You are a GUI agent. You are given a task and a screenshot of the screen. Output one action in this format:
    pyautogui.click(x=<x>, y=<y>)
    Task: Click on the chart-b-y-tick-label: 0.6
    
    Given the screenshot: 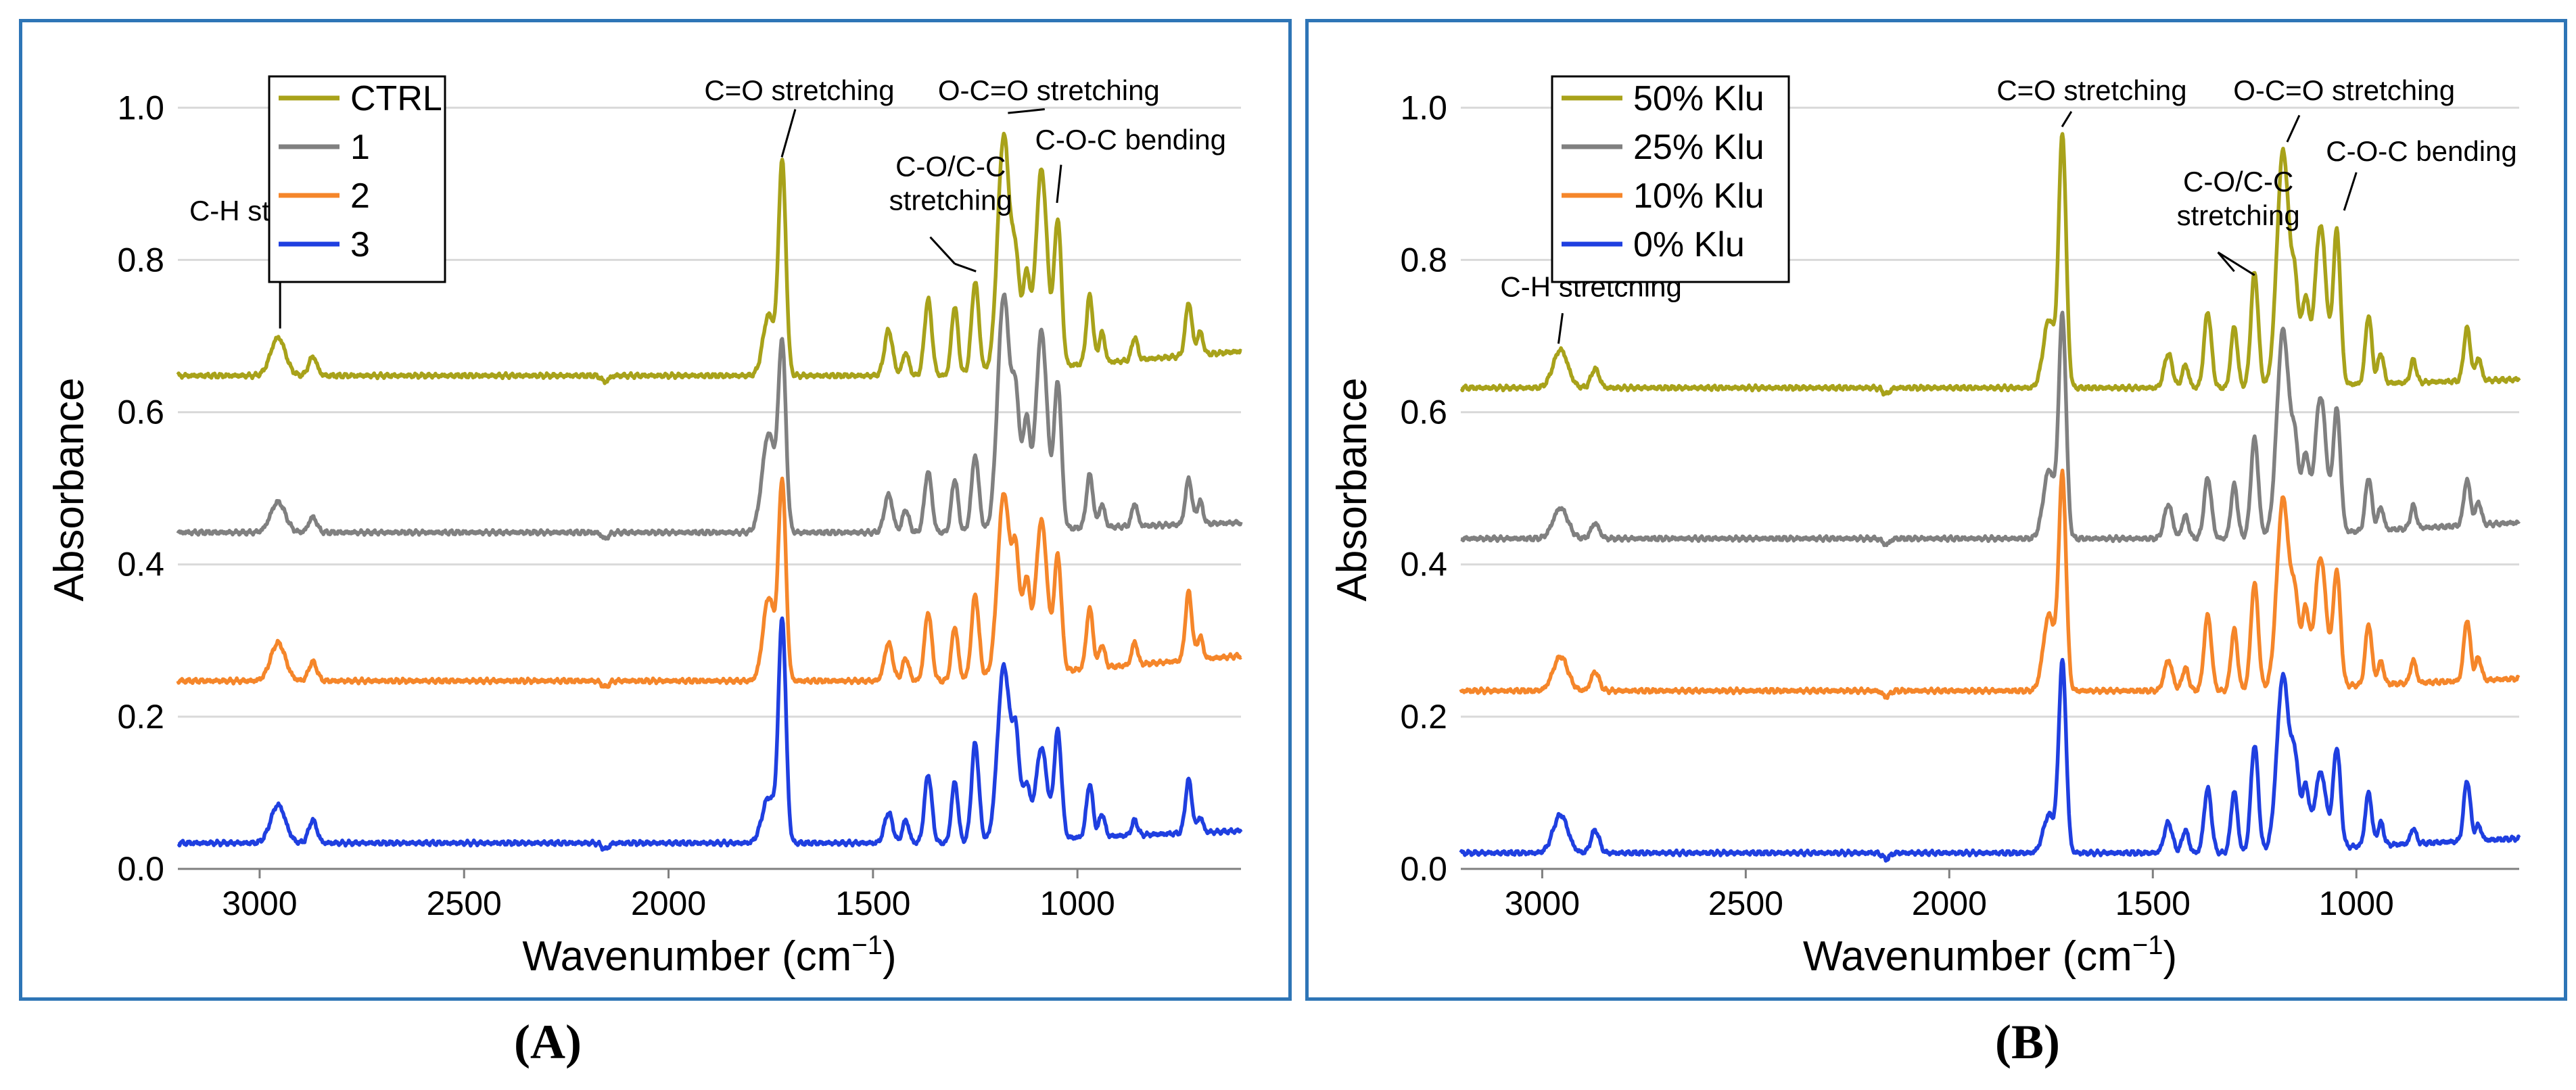 What is the action you would take?
    pyautogui.click(x=1423, y=412)
    